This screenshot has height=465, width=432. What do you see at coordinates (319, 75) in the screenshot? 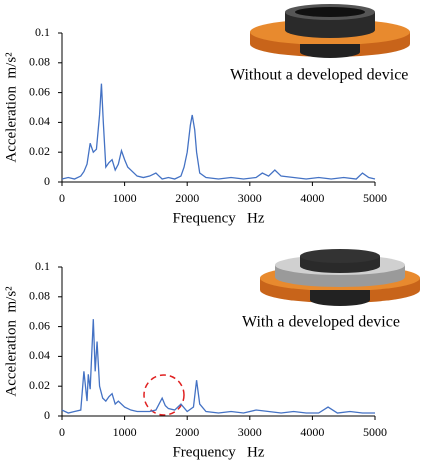
I see `annotation: Without a developed device` at bounding box center [319, 75].